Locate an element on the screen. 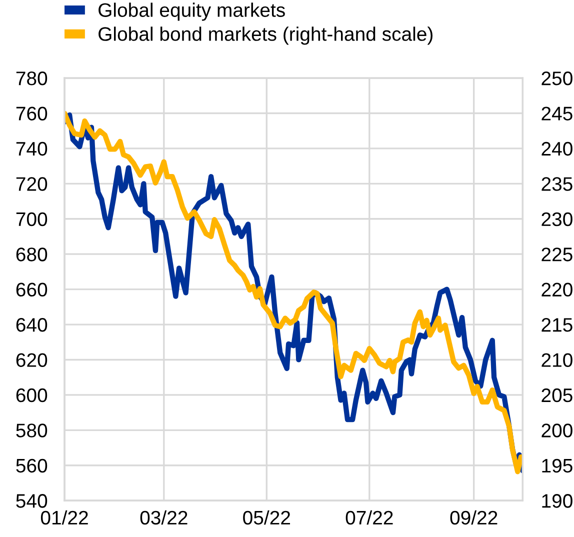 The width and height of the screenshot is (574, 537). y-tick-label: 740 is located at coordinates (32, 149).